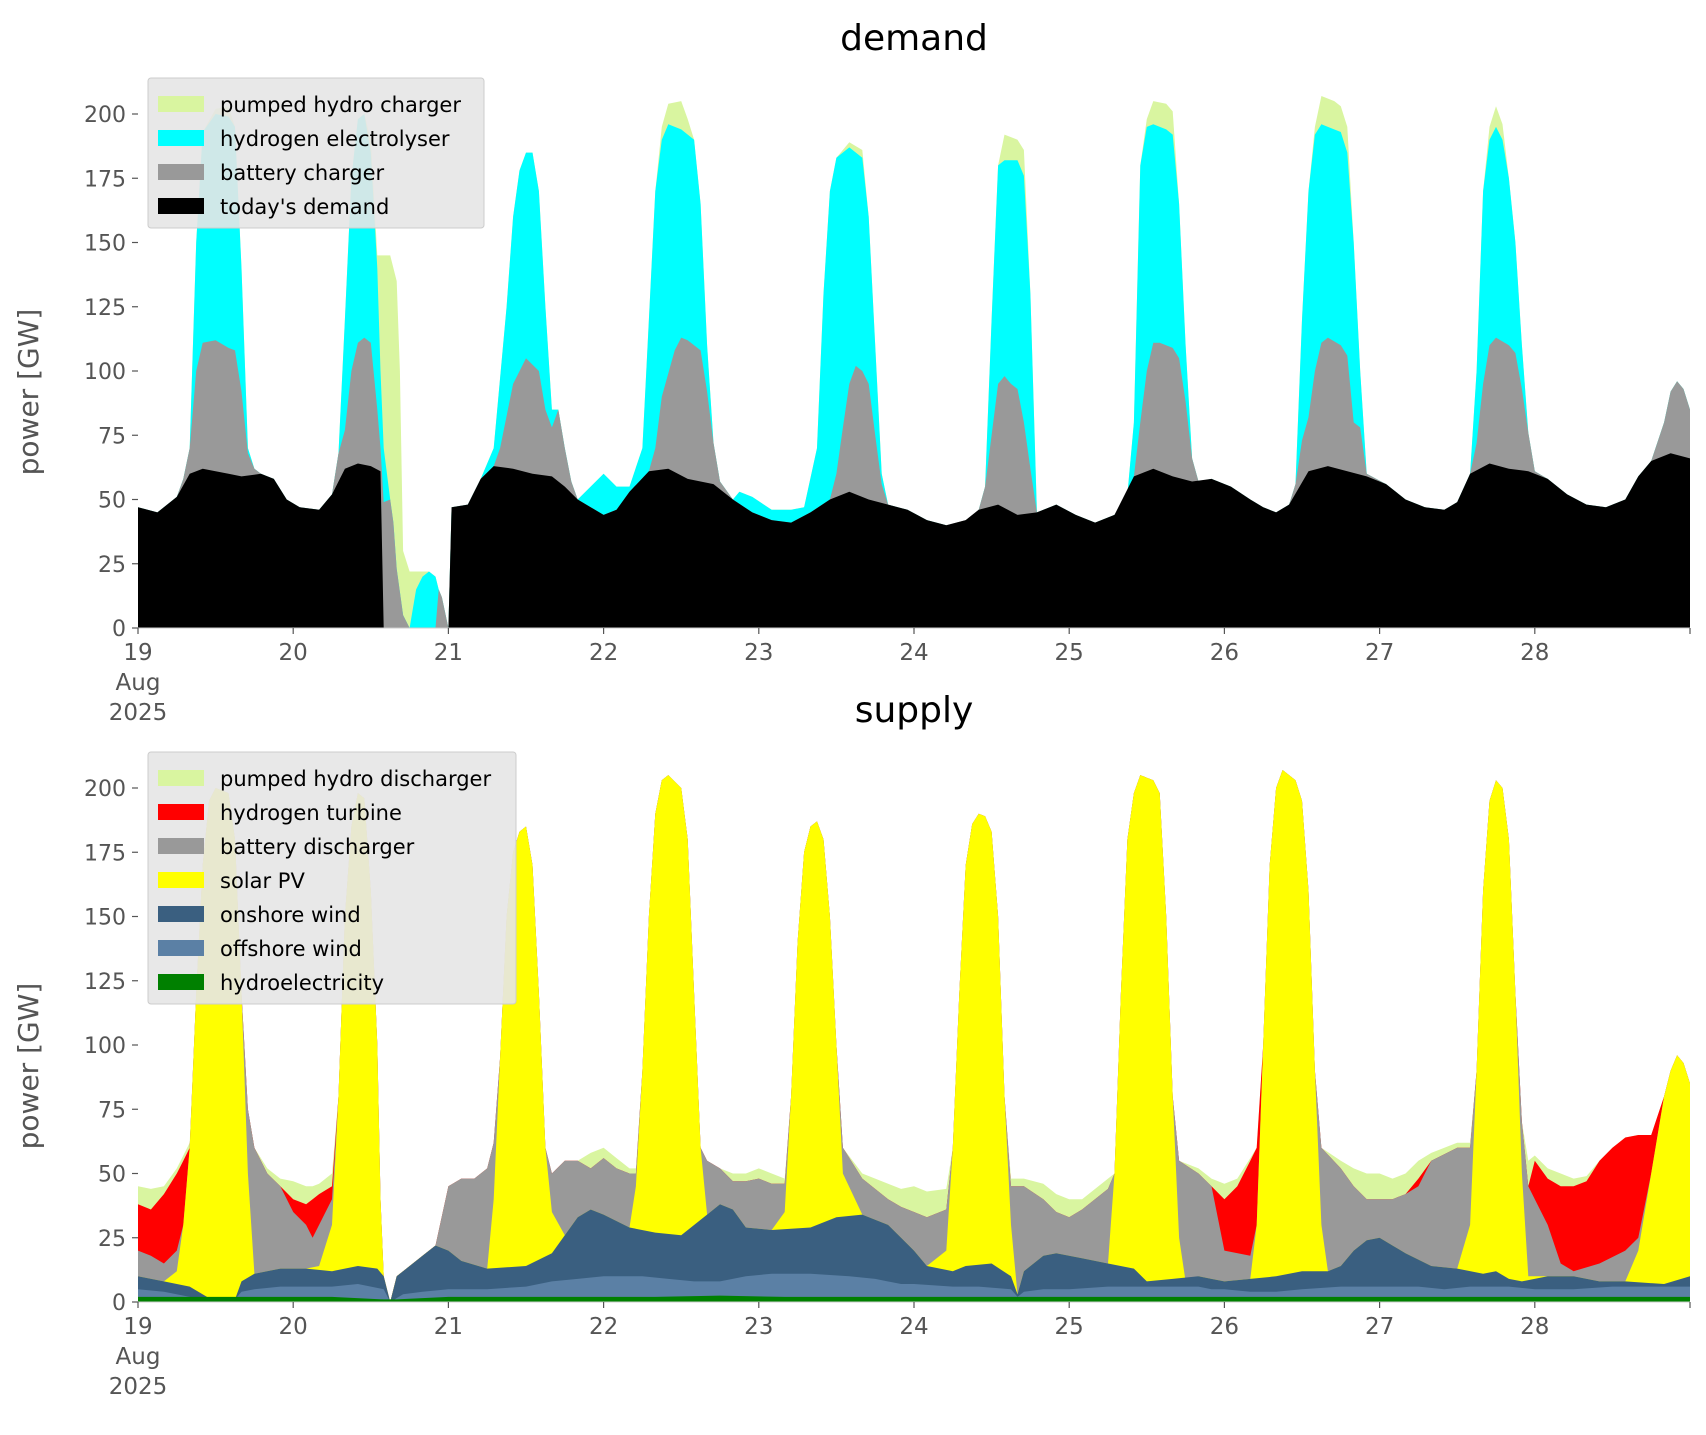 Image resolution: width=1706 pixels, height=1435 pixels. Describe the element at coordinates (317, 847) in the screenshot. I see `chart-2-legend-label: battery discharger` at that location.